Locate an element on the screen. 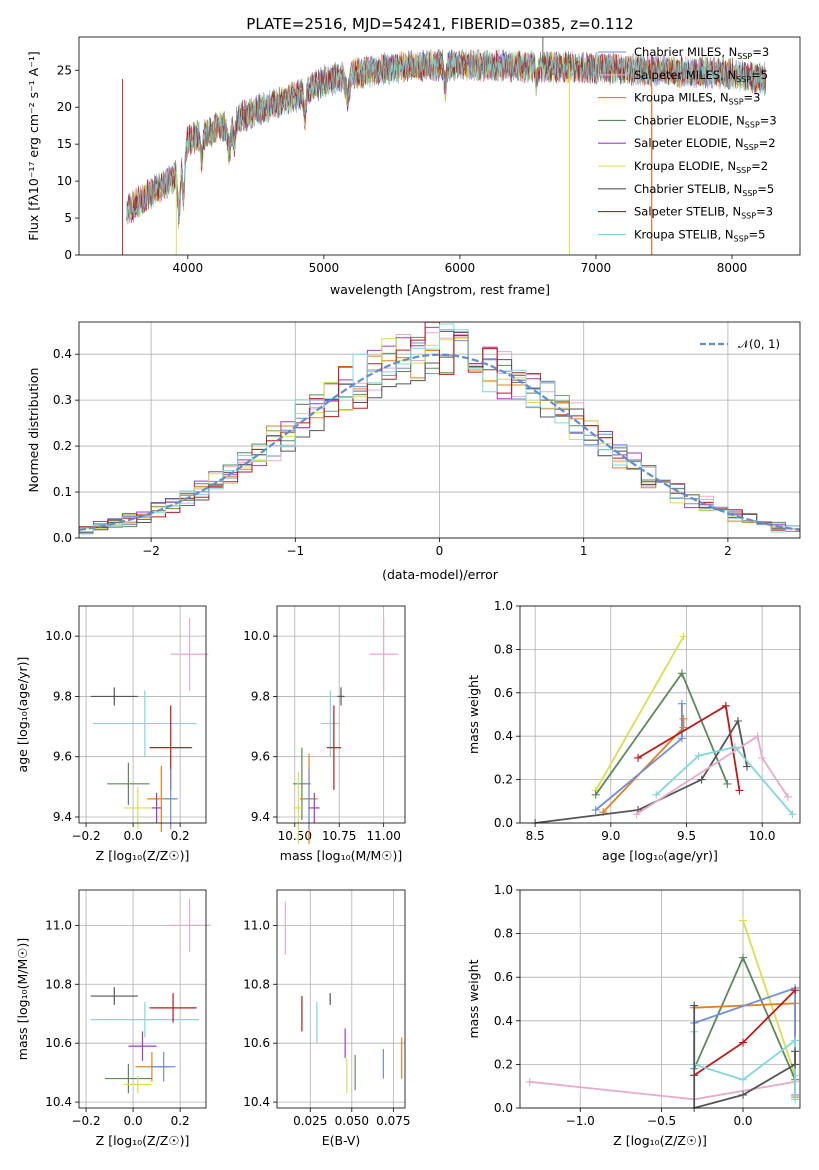 Image resolution: width=819 pixels, height=1170 pixels. weight-vs-age-line-chabrier-elodie is located at coordinates (661, 733).